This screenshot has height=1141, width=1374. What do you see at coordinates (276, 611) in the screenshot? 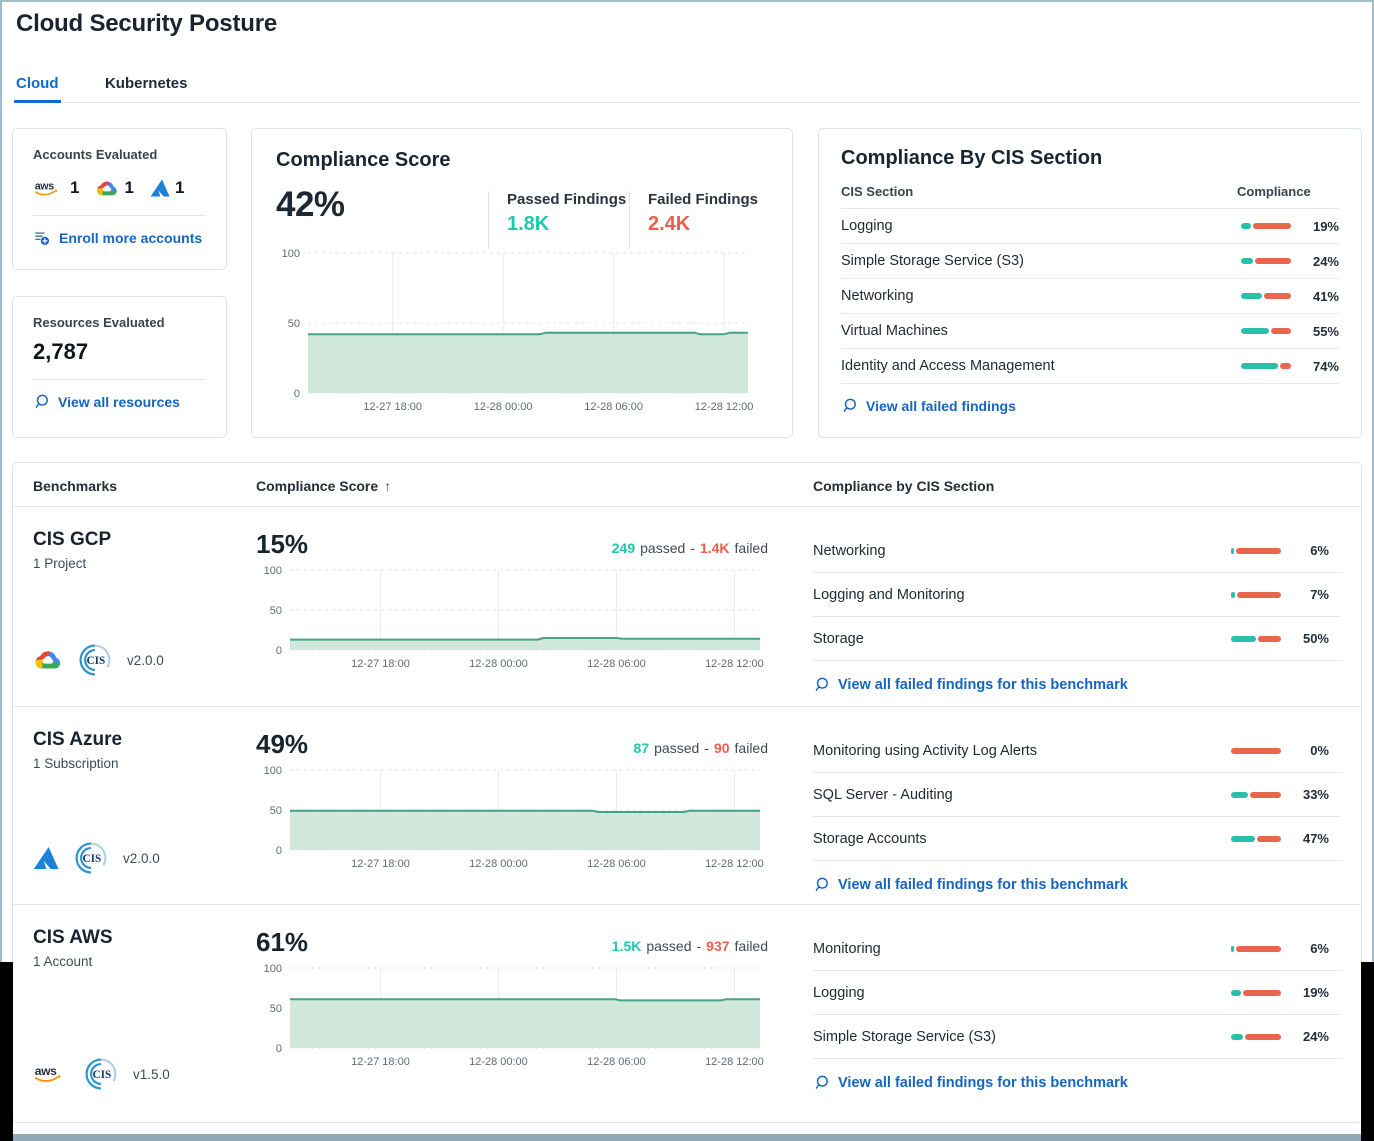
I see `svg-text: 50` at bounding box center [276, 611].